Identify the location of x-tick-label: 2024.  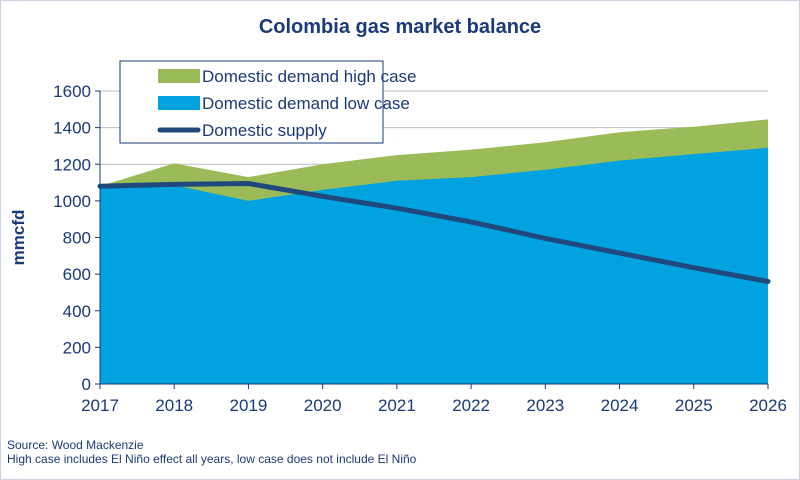
(620, 405).